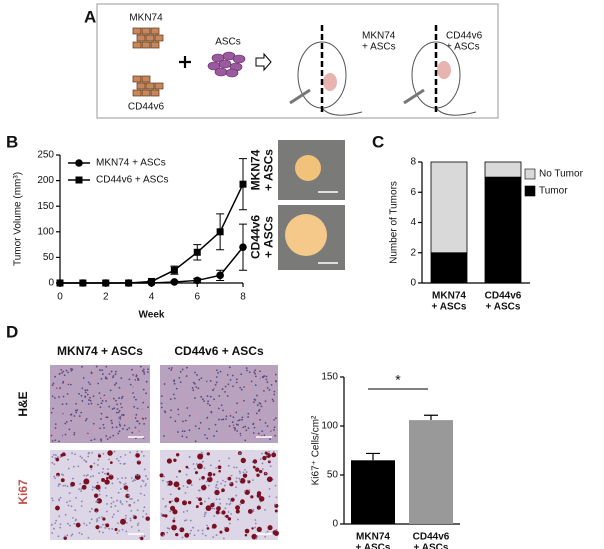 The width and height of the screenshot is (604, 549). Describe the element at coordinates (413, 162) in the screenshot. I see `y-tick-label: 8` at that location.